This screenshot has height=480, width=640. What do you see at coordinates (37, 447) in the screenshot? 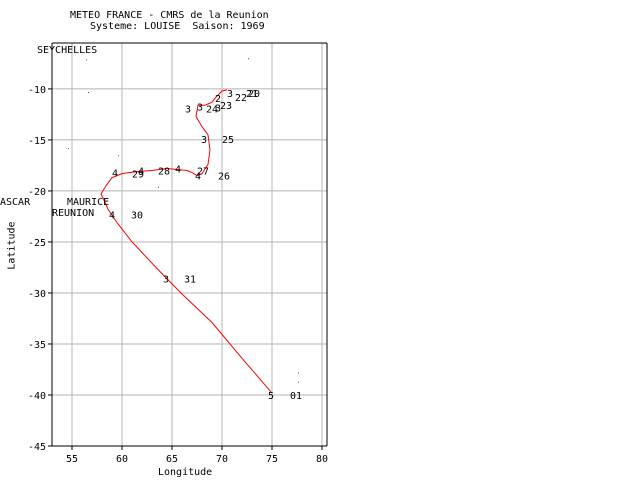
I see `y-tick-label: -45` at bounding box center [37, 447].